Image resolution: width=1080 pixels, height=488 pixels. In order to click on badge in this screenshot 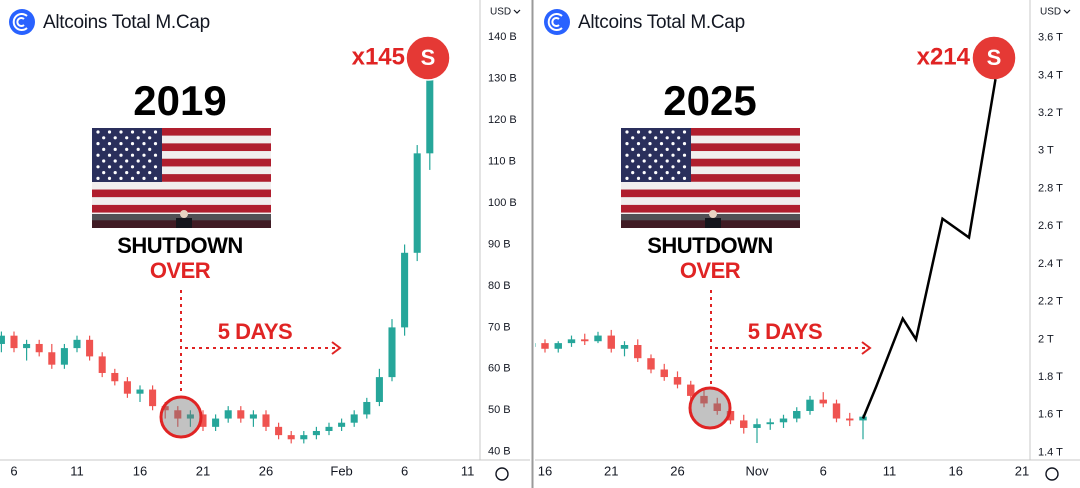, I will do `click(428, 58)`.